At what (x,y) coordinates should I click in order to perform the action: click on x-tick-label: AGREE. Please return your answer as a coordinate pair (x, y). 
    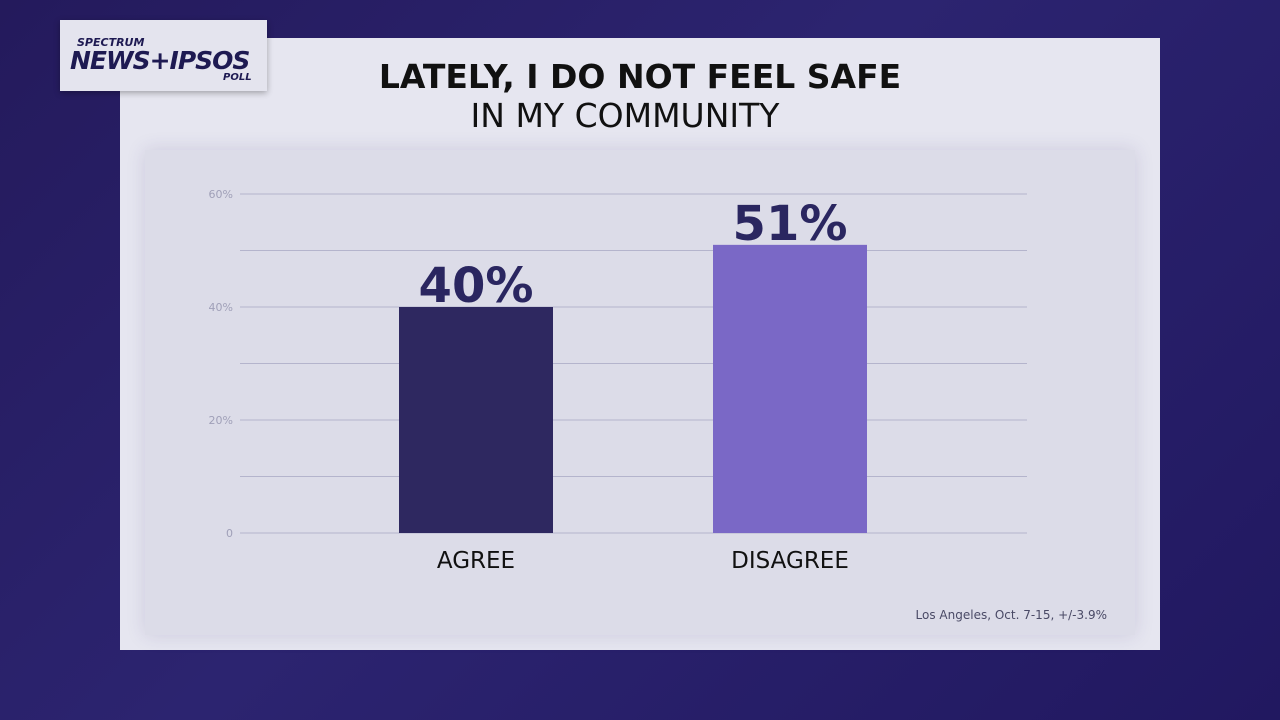
    Looking at the image, I should click on (476, 561).